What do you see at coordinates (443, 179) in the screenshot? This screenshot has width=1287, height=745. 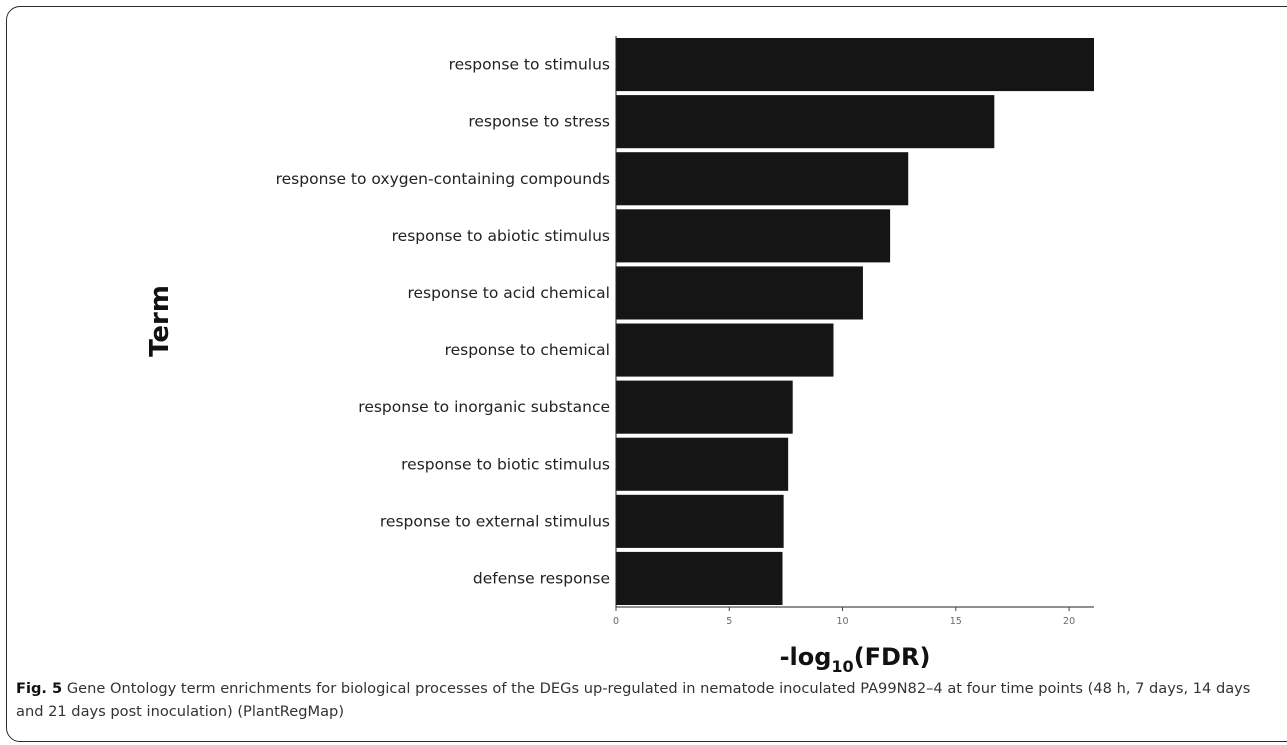 I see `y-tick-label-2: response to oxygen-containing compounds` at bounding box center [443, 179].